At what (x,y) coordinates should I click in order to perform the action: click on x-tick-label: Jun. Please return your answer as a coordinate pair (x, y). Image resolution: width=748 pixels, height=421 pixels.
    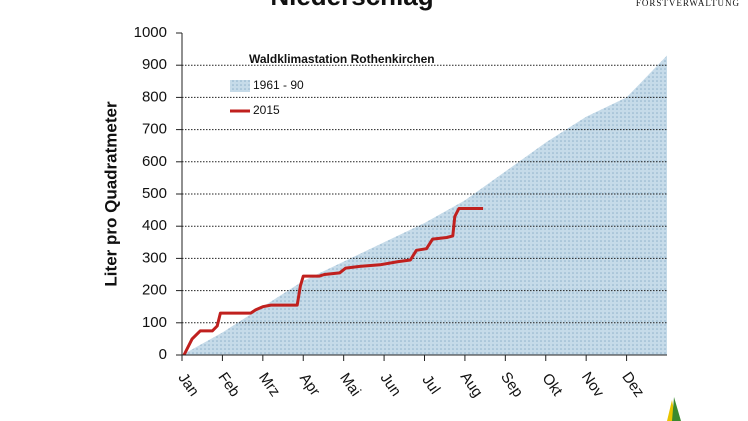
    Looking at the image, I should click on (391, 385).